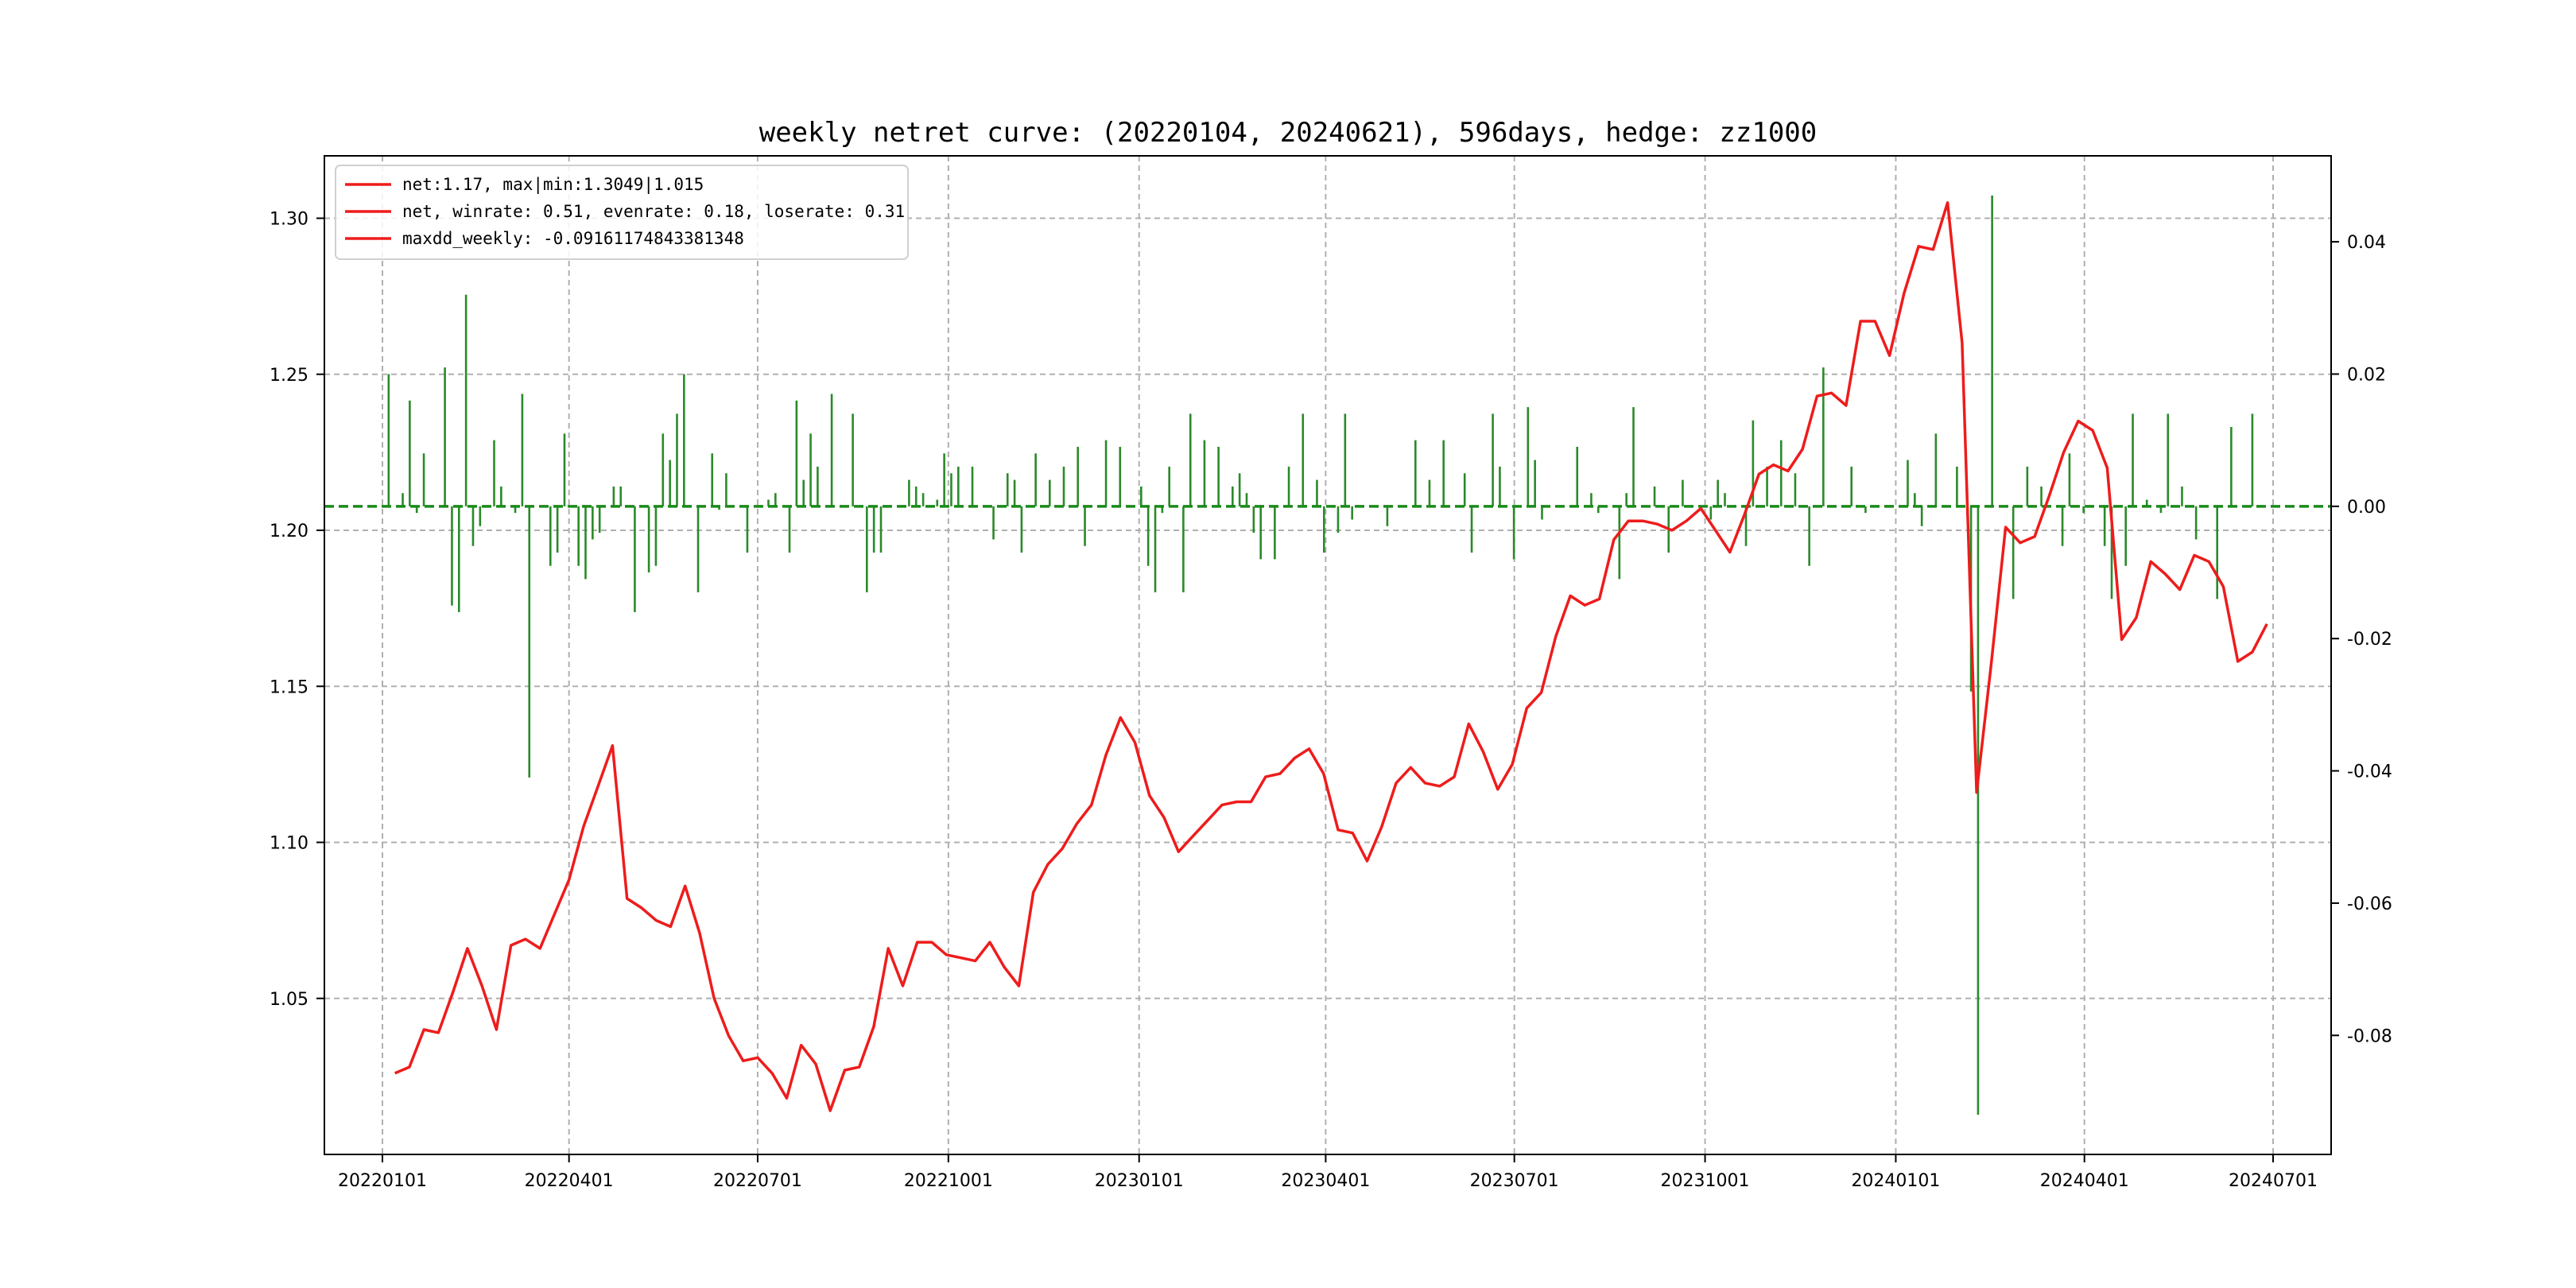 The width and height of the screenshot is (2576, 1288). I want to click on y-right-tick-label: -0.04, so click(2369, 772).